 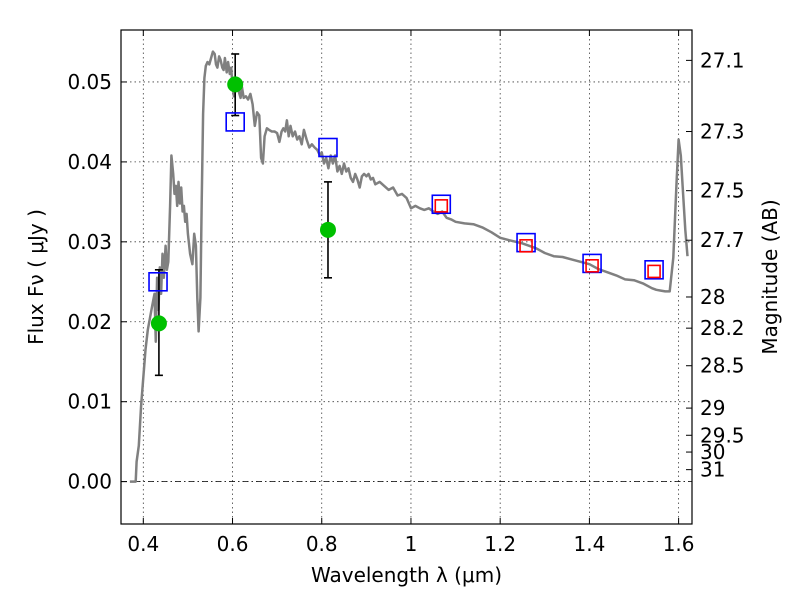 I want to click on right-tick-label: 28.2, so click(x=722, y=328).